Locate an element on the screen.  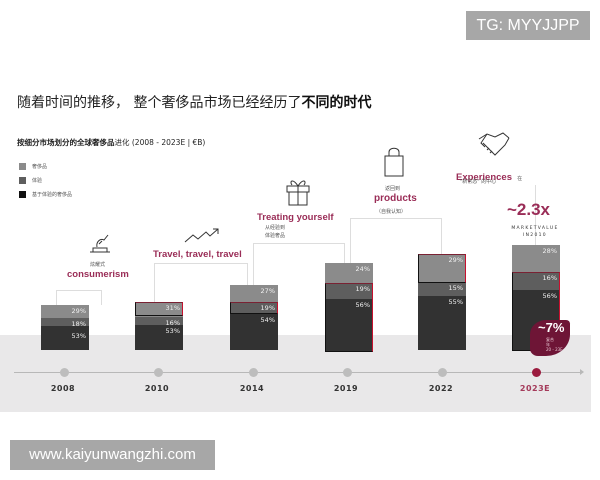
legend-item-experience: 体验 is located at coordinates (45, 180).